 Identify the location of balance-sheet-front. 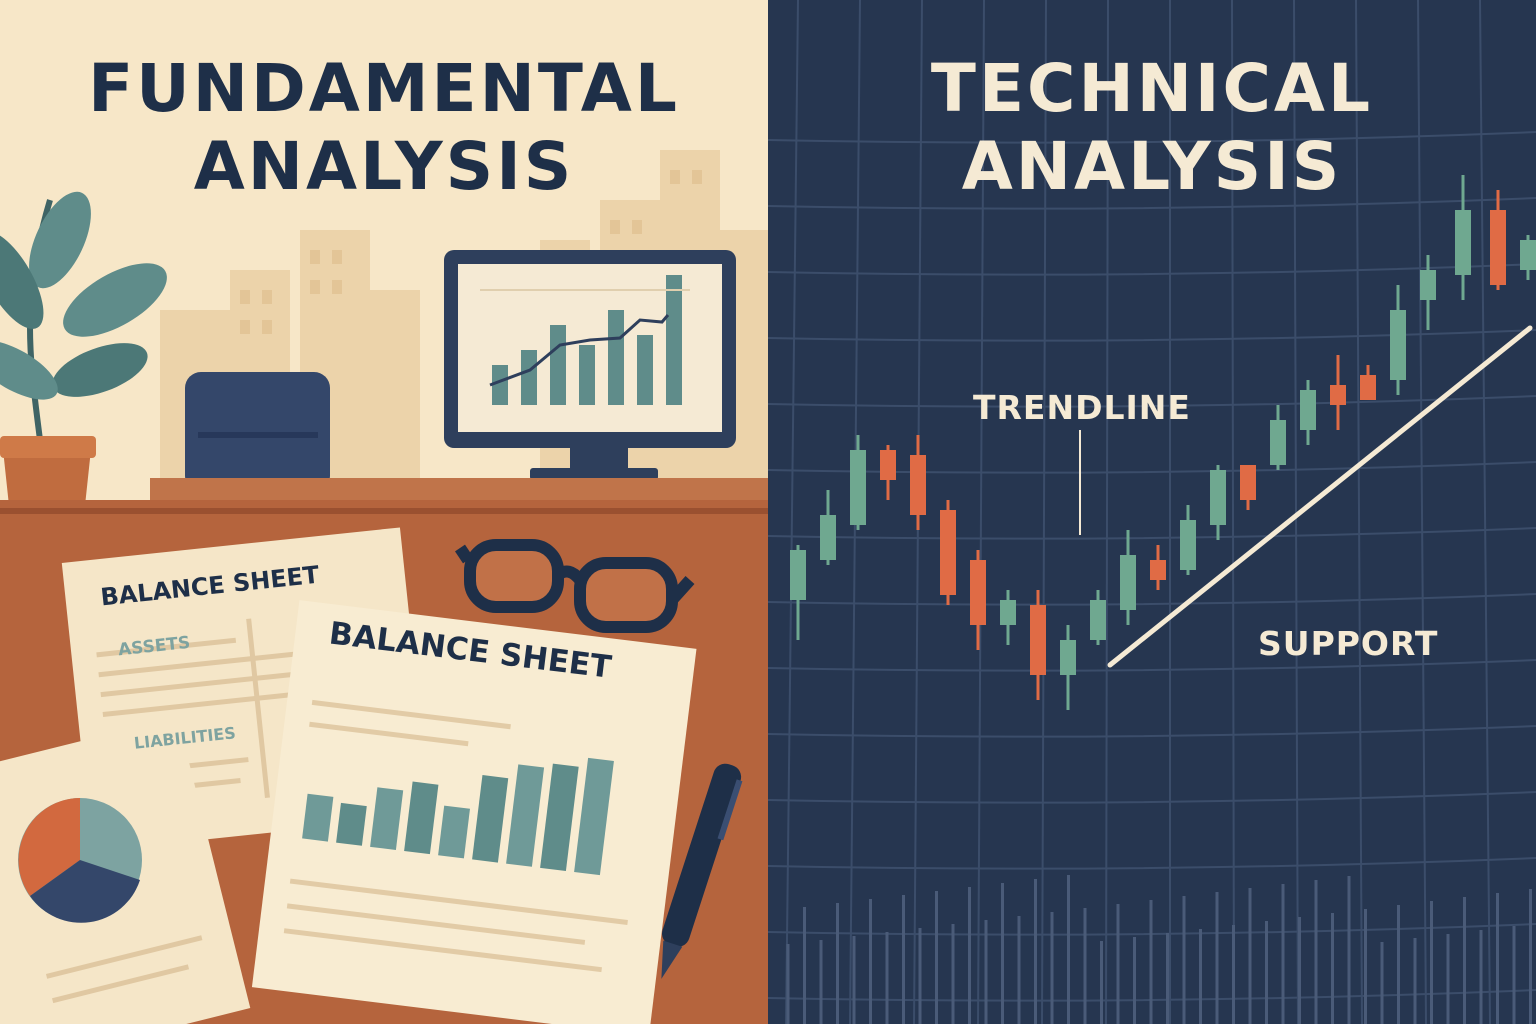
(474, 812).